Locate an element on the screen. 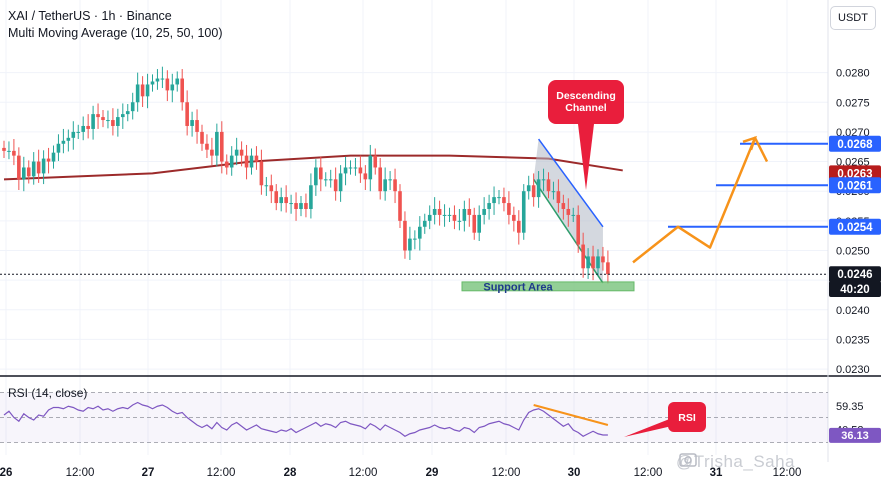 This screenshot has width=881, height=493. camera-icon-lens is located at coordinates (688, 460).